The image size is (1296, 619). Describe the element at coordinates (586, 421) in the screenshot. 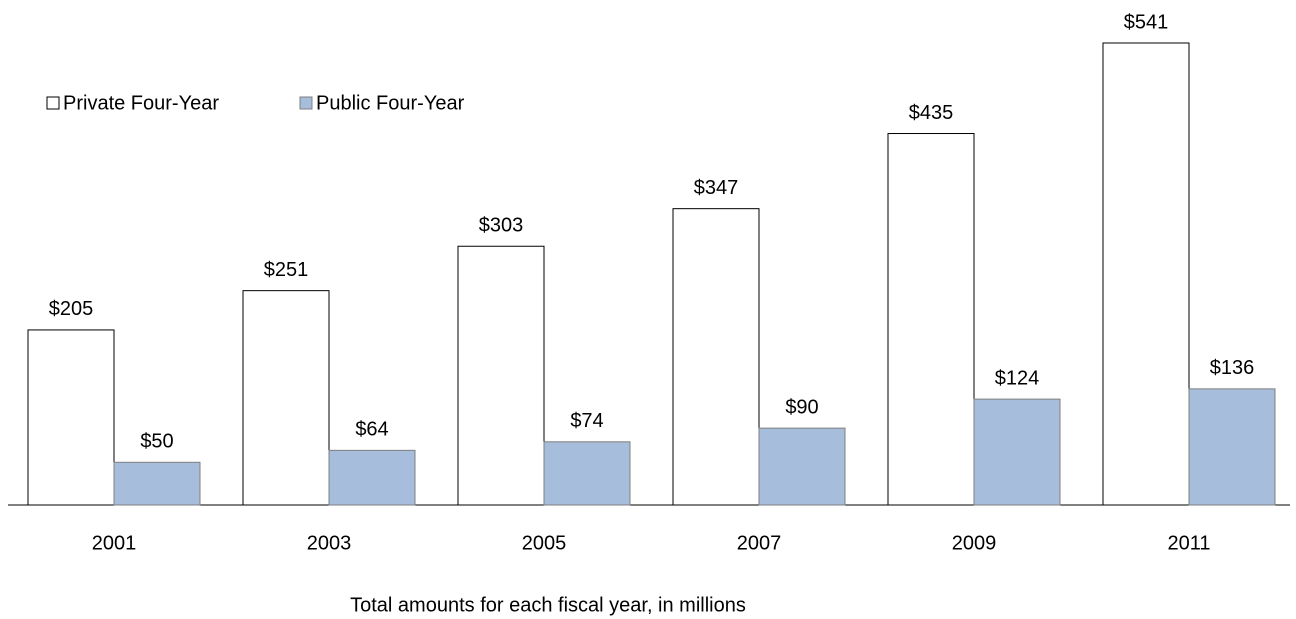

I see `value-label: $74` at that location.